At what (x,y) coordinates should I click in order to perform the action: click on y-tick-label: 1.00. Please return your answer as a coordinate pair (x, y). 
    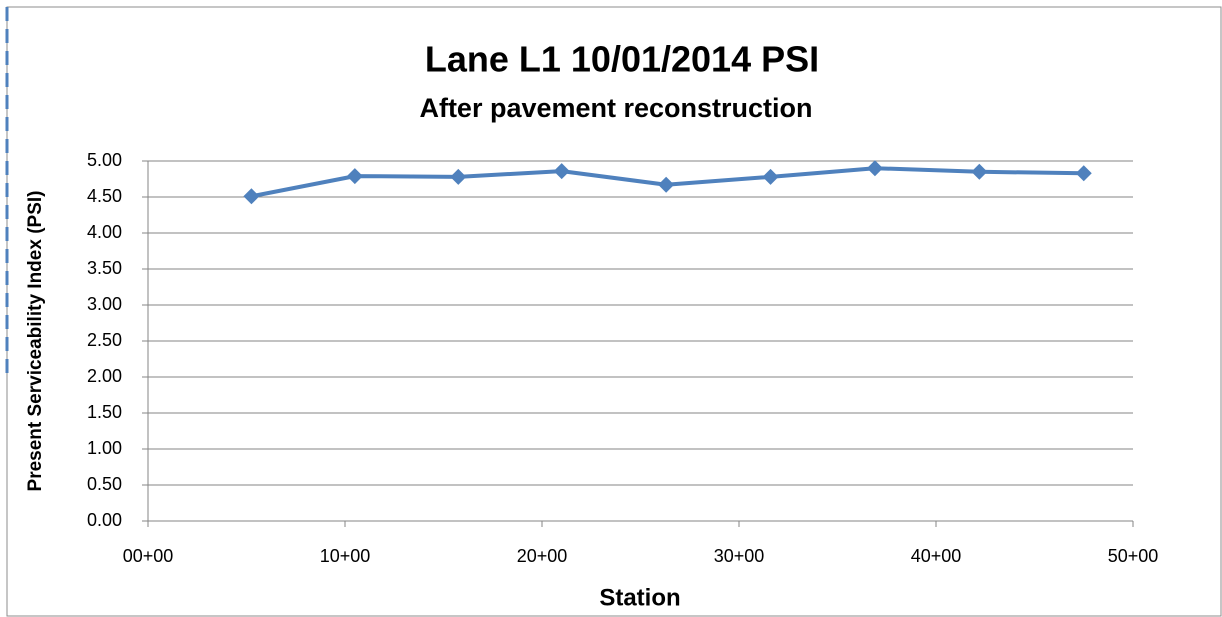
    Looking at the image, I should click on (104, 448).